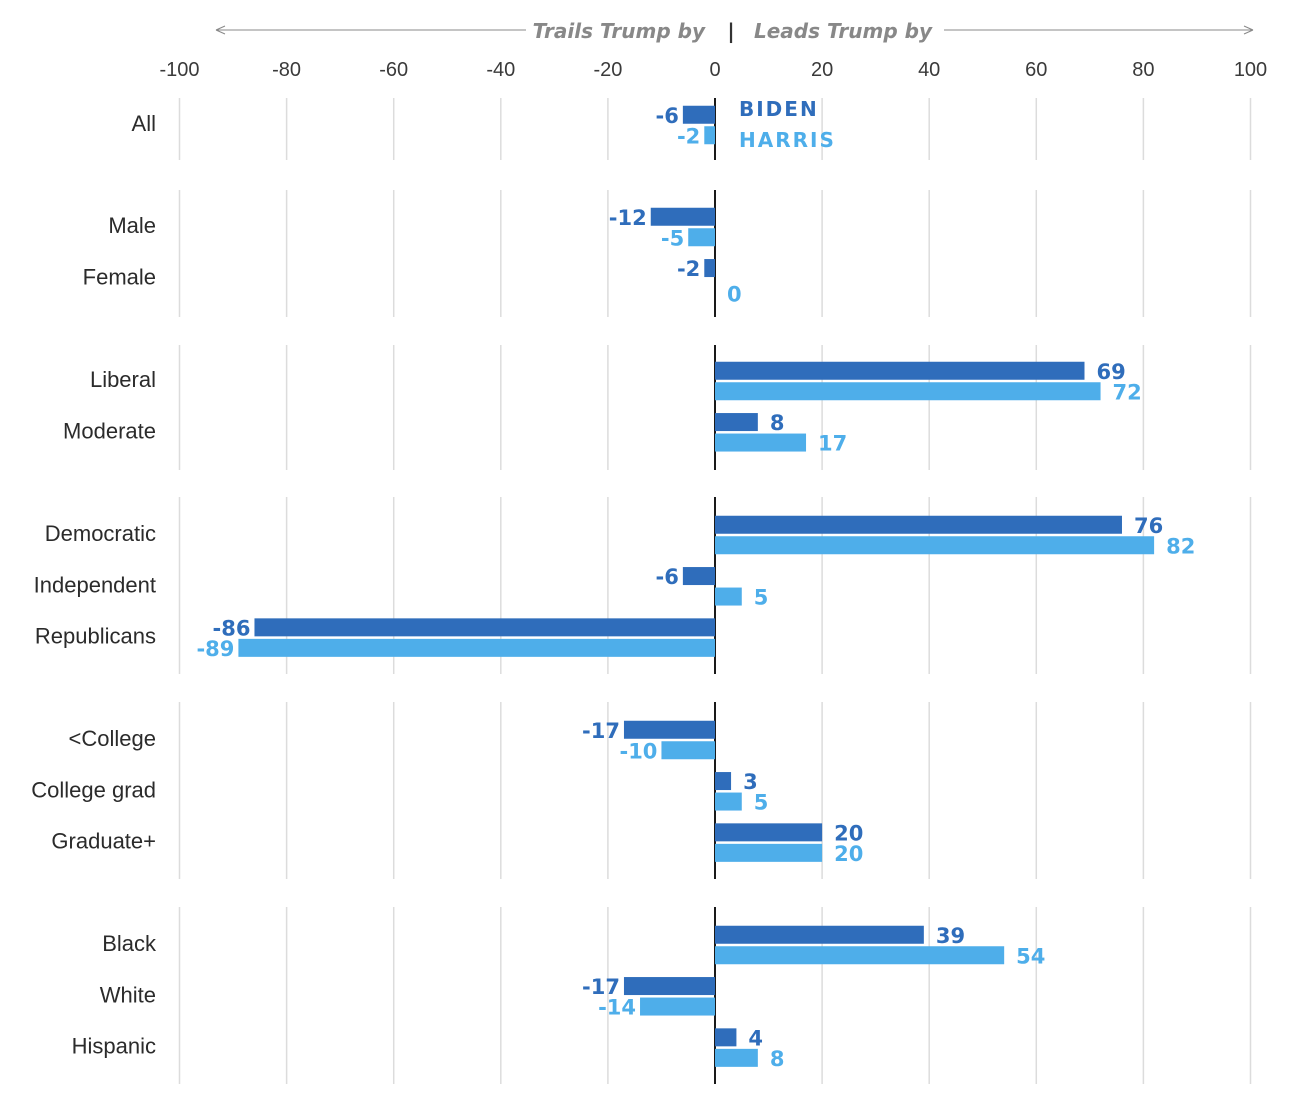  What do you see at coordinates (215, 649) in the screenshot?
I see `value-label-harris-republicans: -89` at bounding box center [215, 649].